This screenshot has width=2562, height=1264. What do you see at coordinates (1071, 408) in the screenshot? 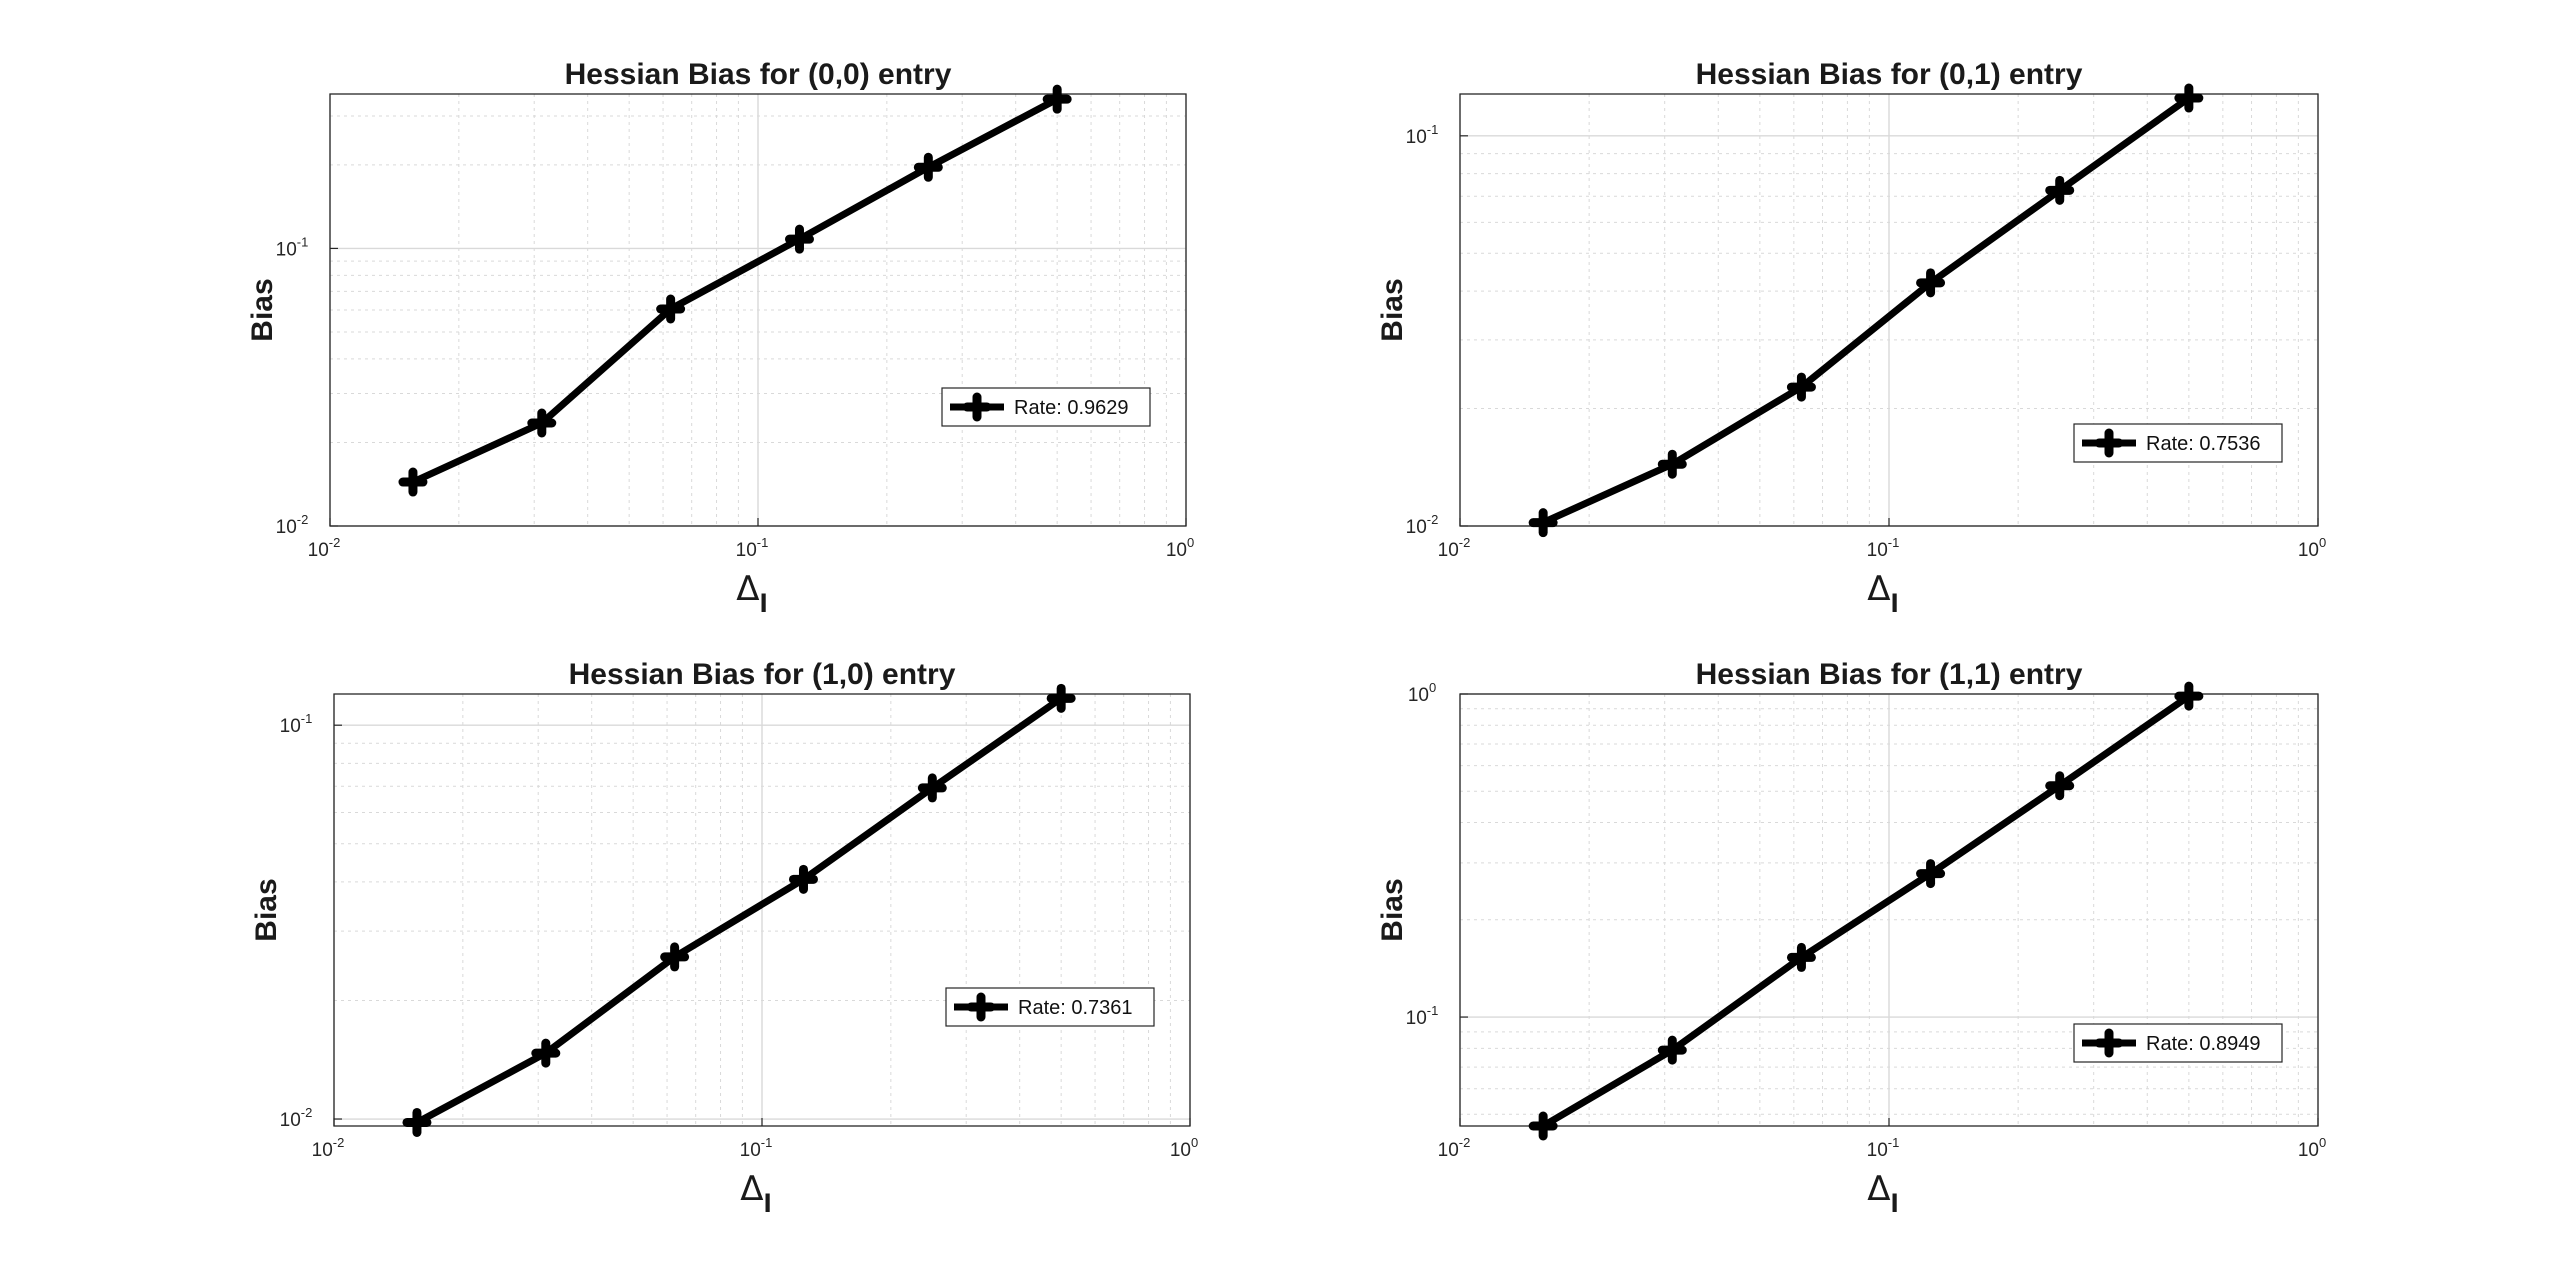
I see `legend-label: Rate: 0.9629` at bounding box center [1071, 408].